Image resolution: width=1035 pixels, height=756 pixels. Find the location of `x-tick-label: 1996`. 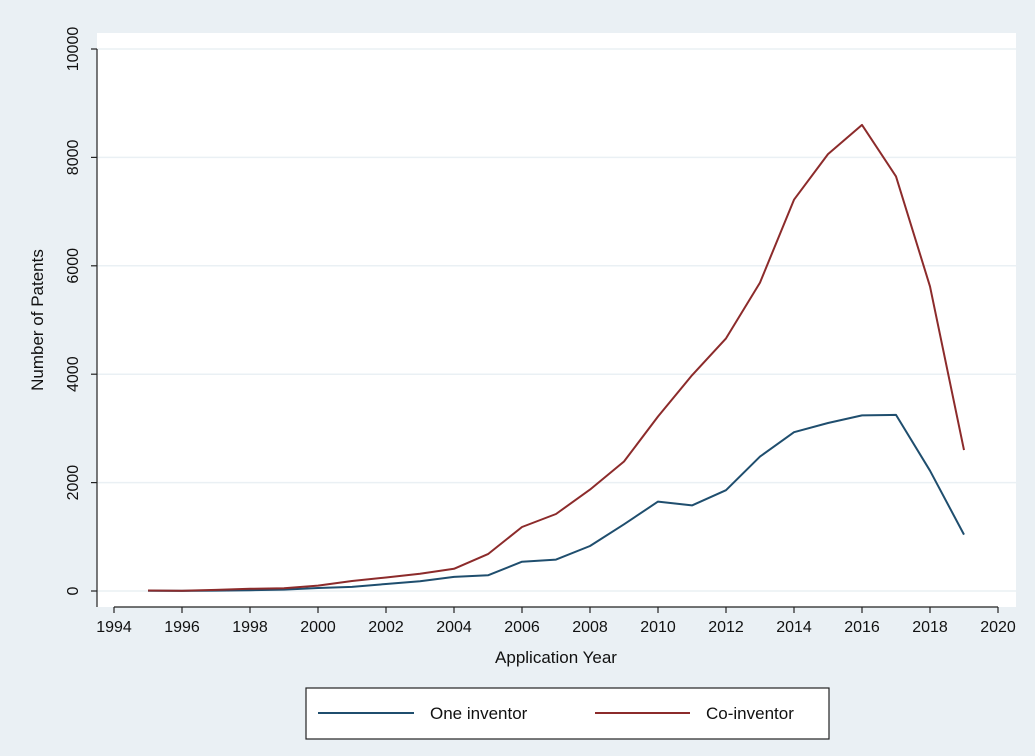

x-tick-label: 1996 is located at coordinates (182, 627).